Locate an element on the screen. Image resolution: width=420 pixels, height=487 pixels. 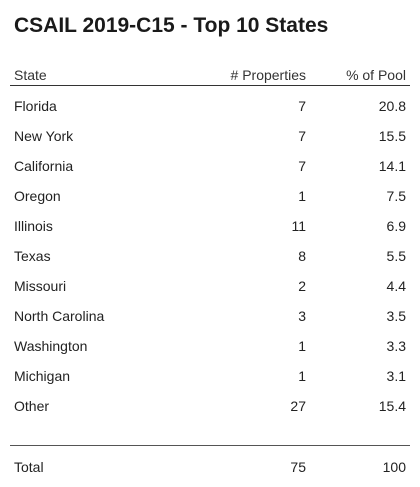
cell-properties: 27 is located at coordinates (298, 406).